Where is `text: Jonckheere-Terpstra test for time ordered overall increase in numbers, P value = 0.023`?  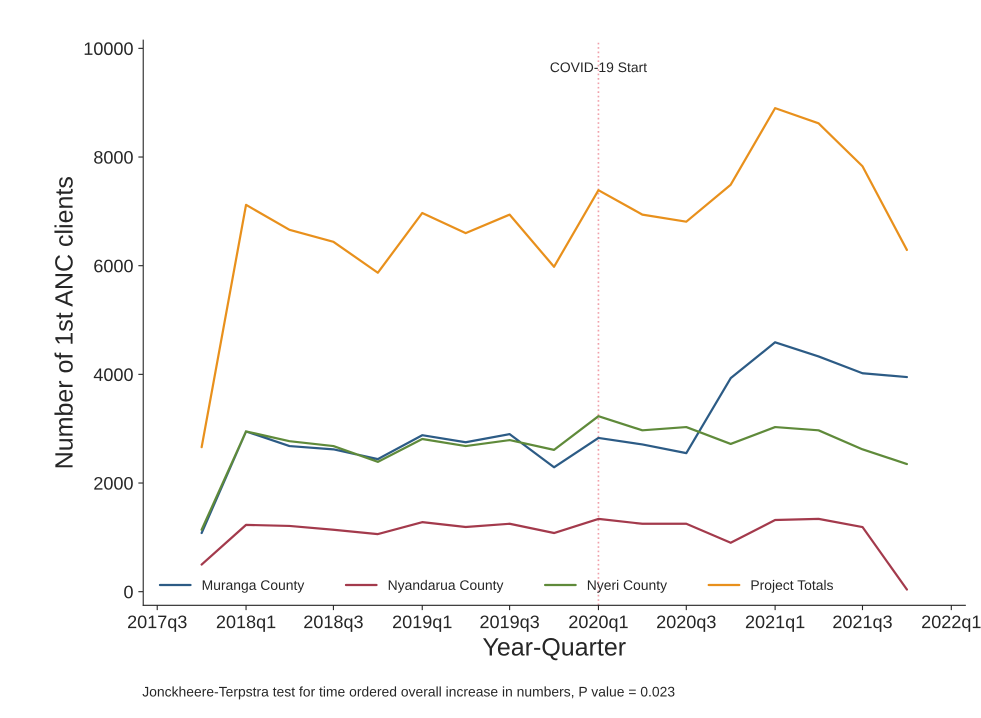 text: Jonckheere-Terpstra test for time ordered overall increase in numbers, P value = 0.023 is located at coordinates (408, 693).